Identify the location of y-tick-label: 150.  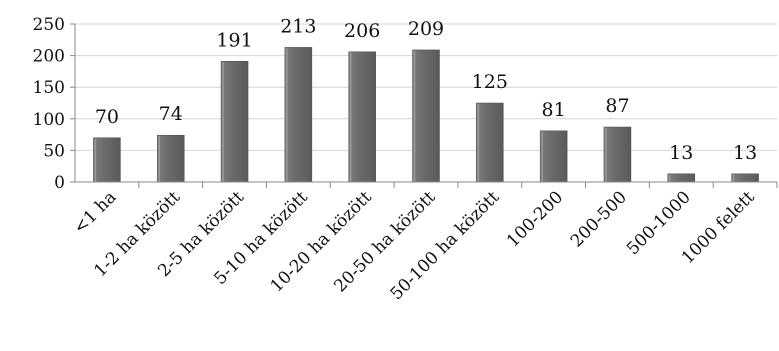
(49, 88).